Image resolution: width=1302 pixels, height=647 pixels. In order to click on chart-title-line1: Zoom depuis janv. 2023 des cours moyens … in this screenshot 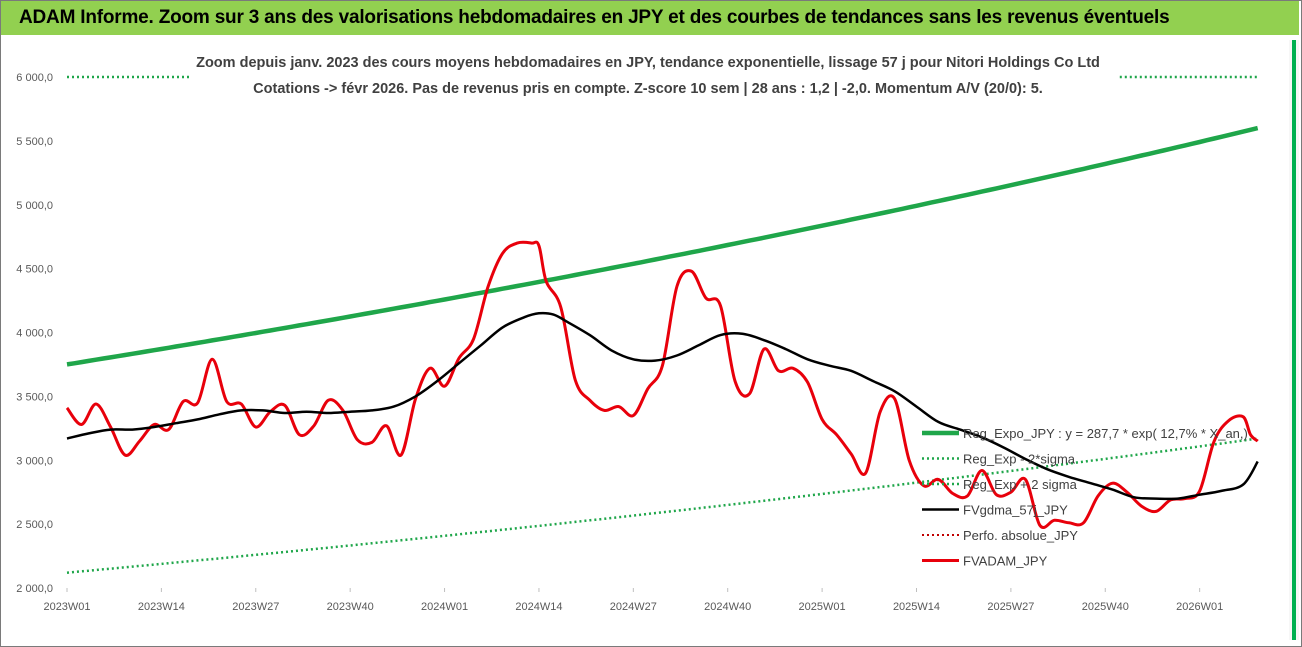, I will do `click(648, 63)`.